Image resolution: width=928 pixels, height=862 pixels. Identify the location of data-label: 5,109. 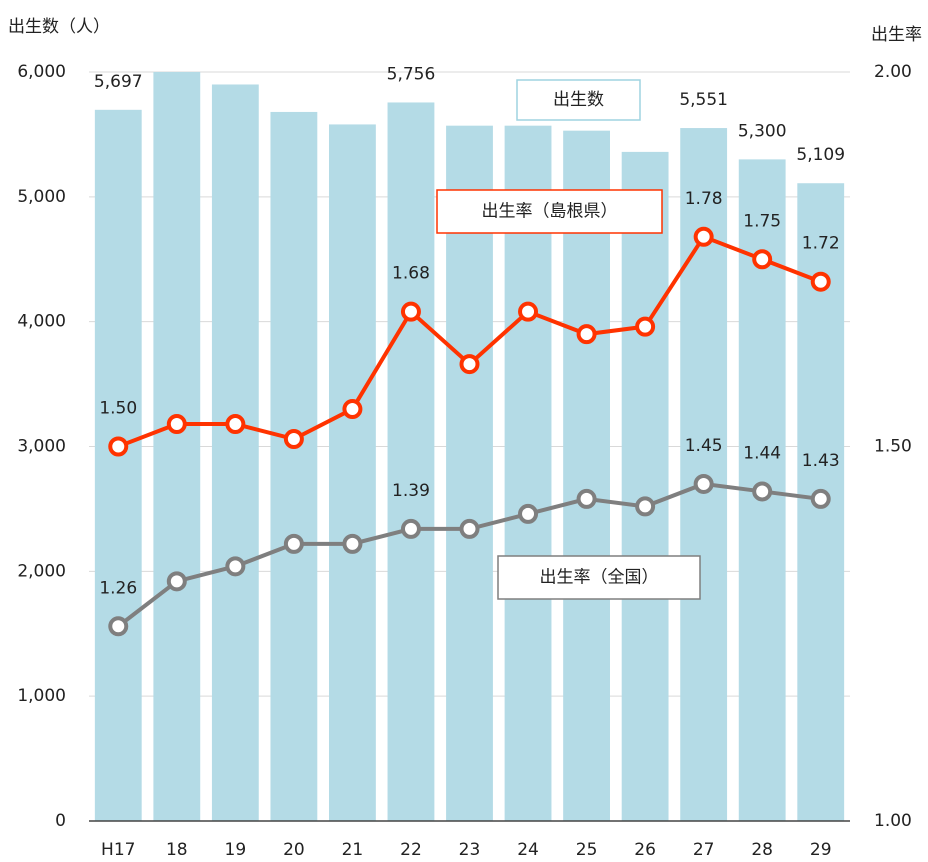
(820, 155).